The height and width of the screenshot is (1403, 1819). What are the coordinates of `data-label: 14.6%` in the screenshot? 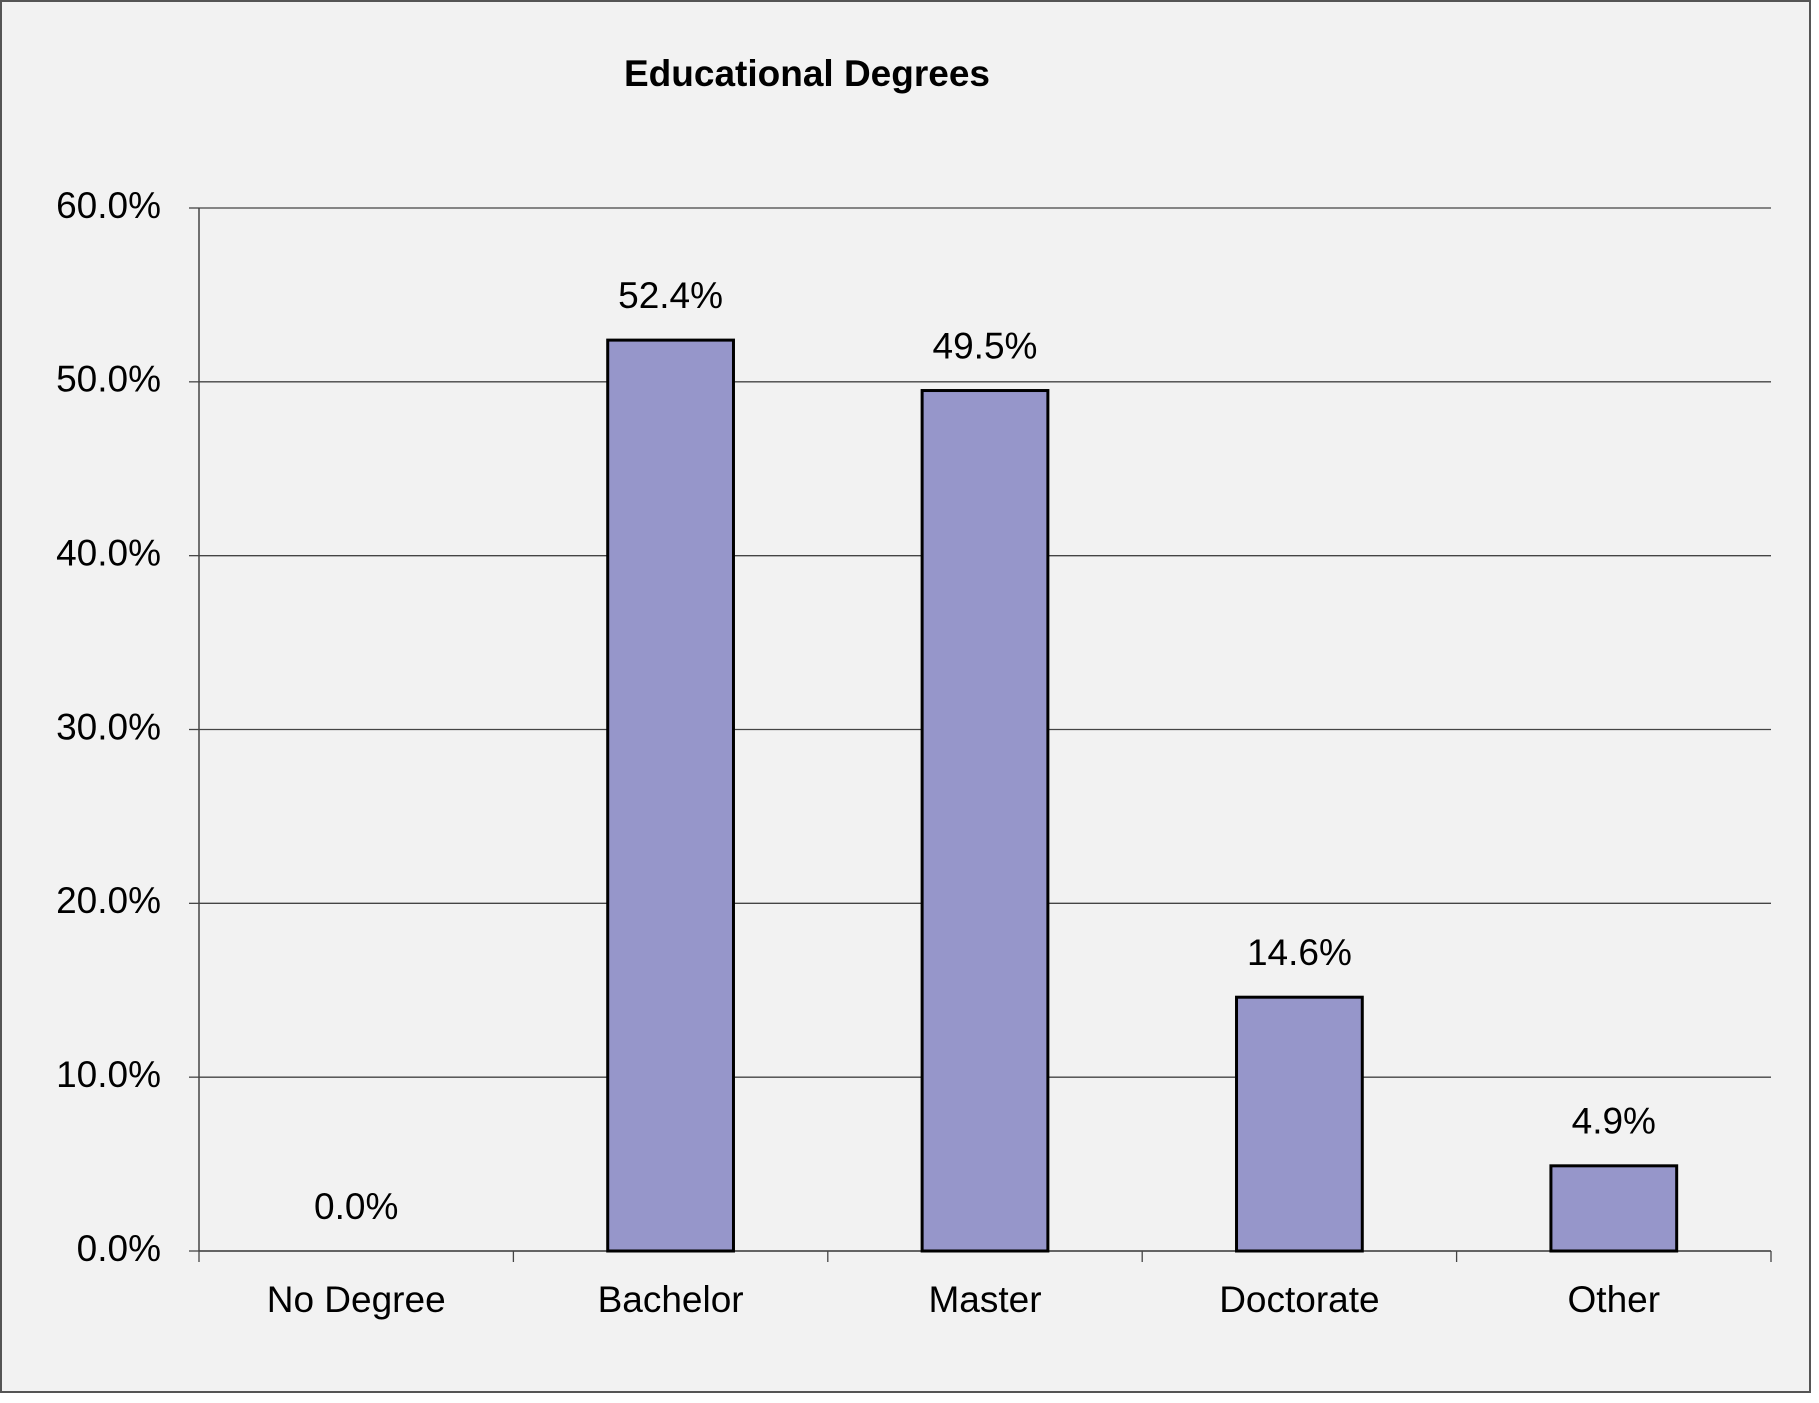 It's located at (1299, 952).